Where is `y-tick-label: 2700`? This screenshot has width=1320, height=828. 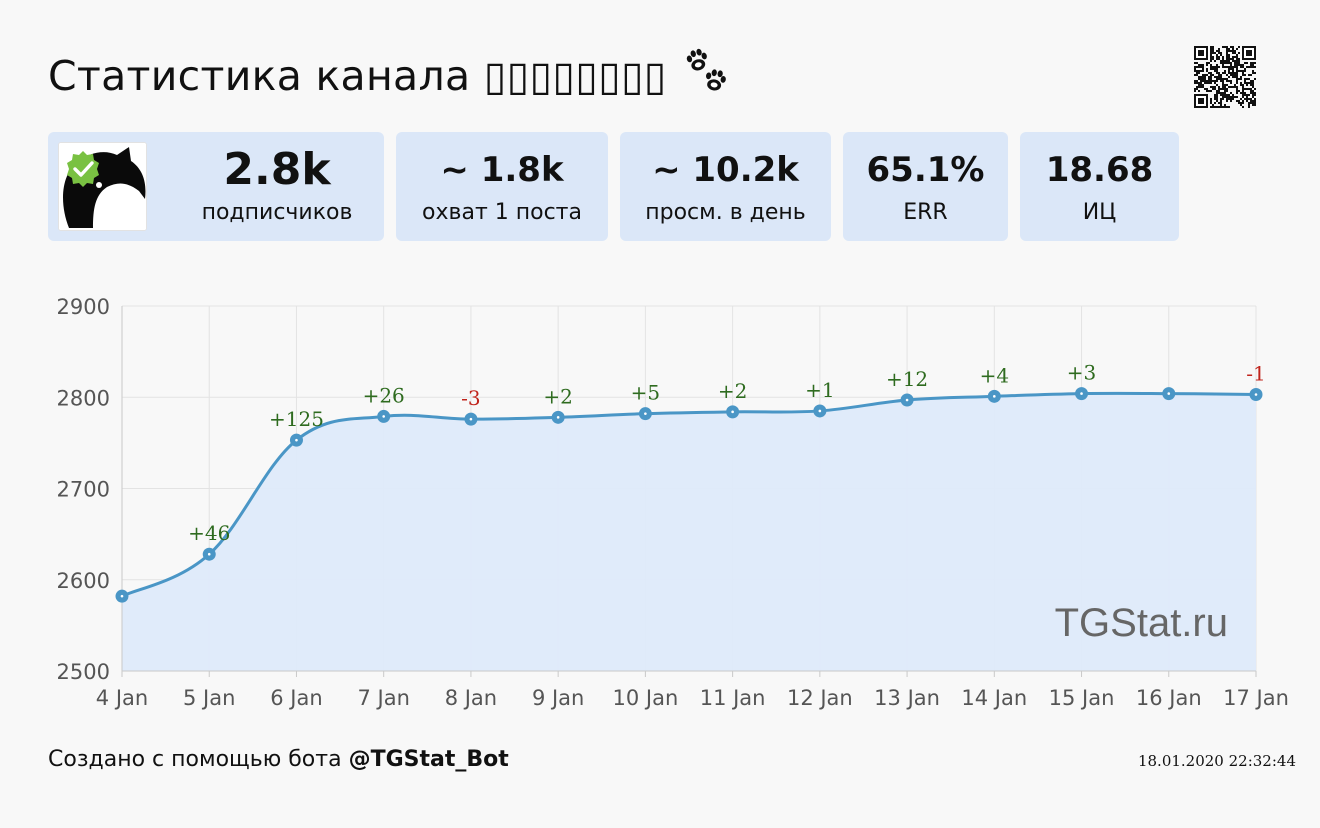
y-tick-label: 2700 is located at coordinates (83, 490).